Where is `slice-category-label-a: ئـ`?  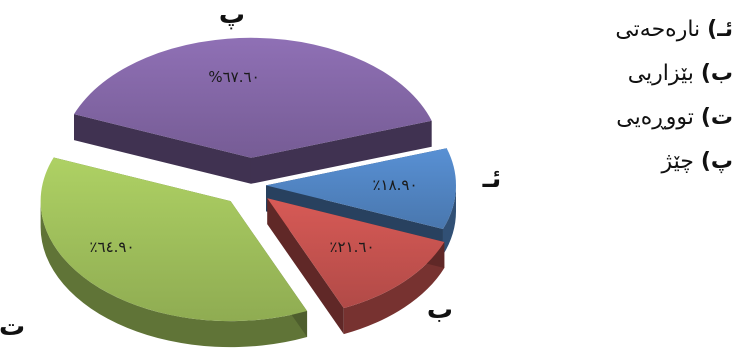
slice-category-label-a: ئـ is located at coordinates (492, 179).